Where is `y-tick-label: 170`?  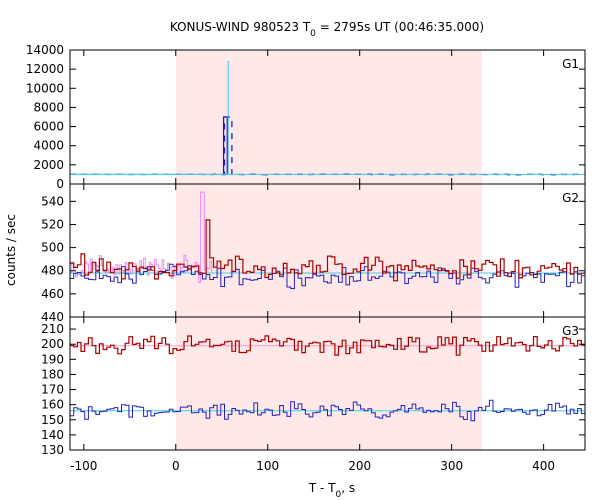 y-tick-label: 170 is located at coordinates (52, 390).